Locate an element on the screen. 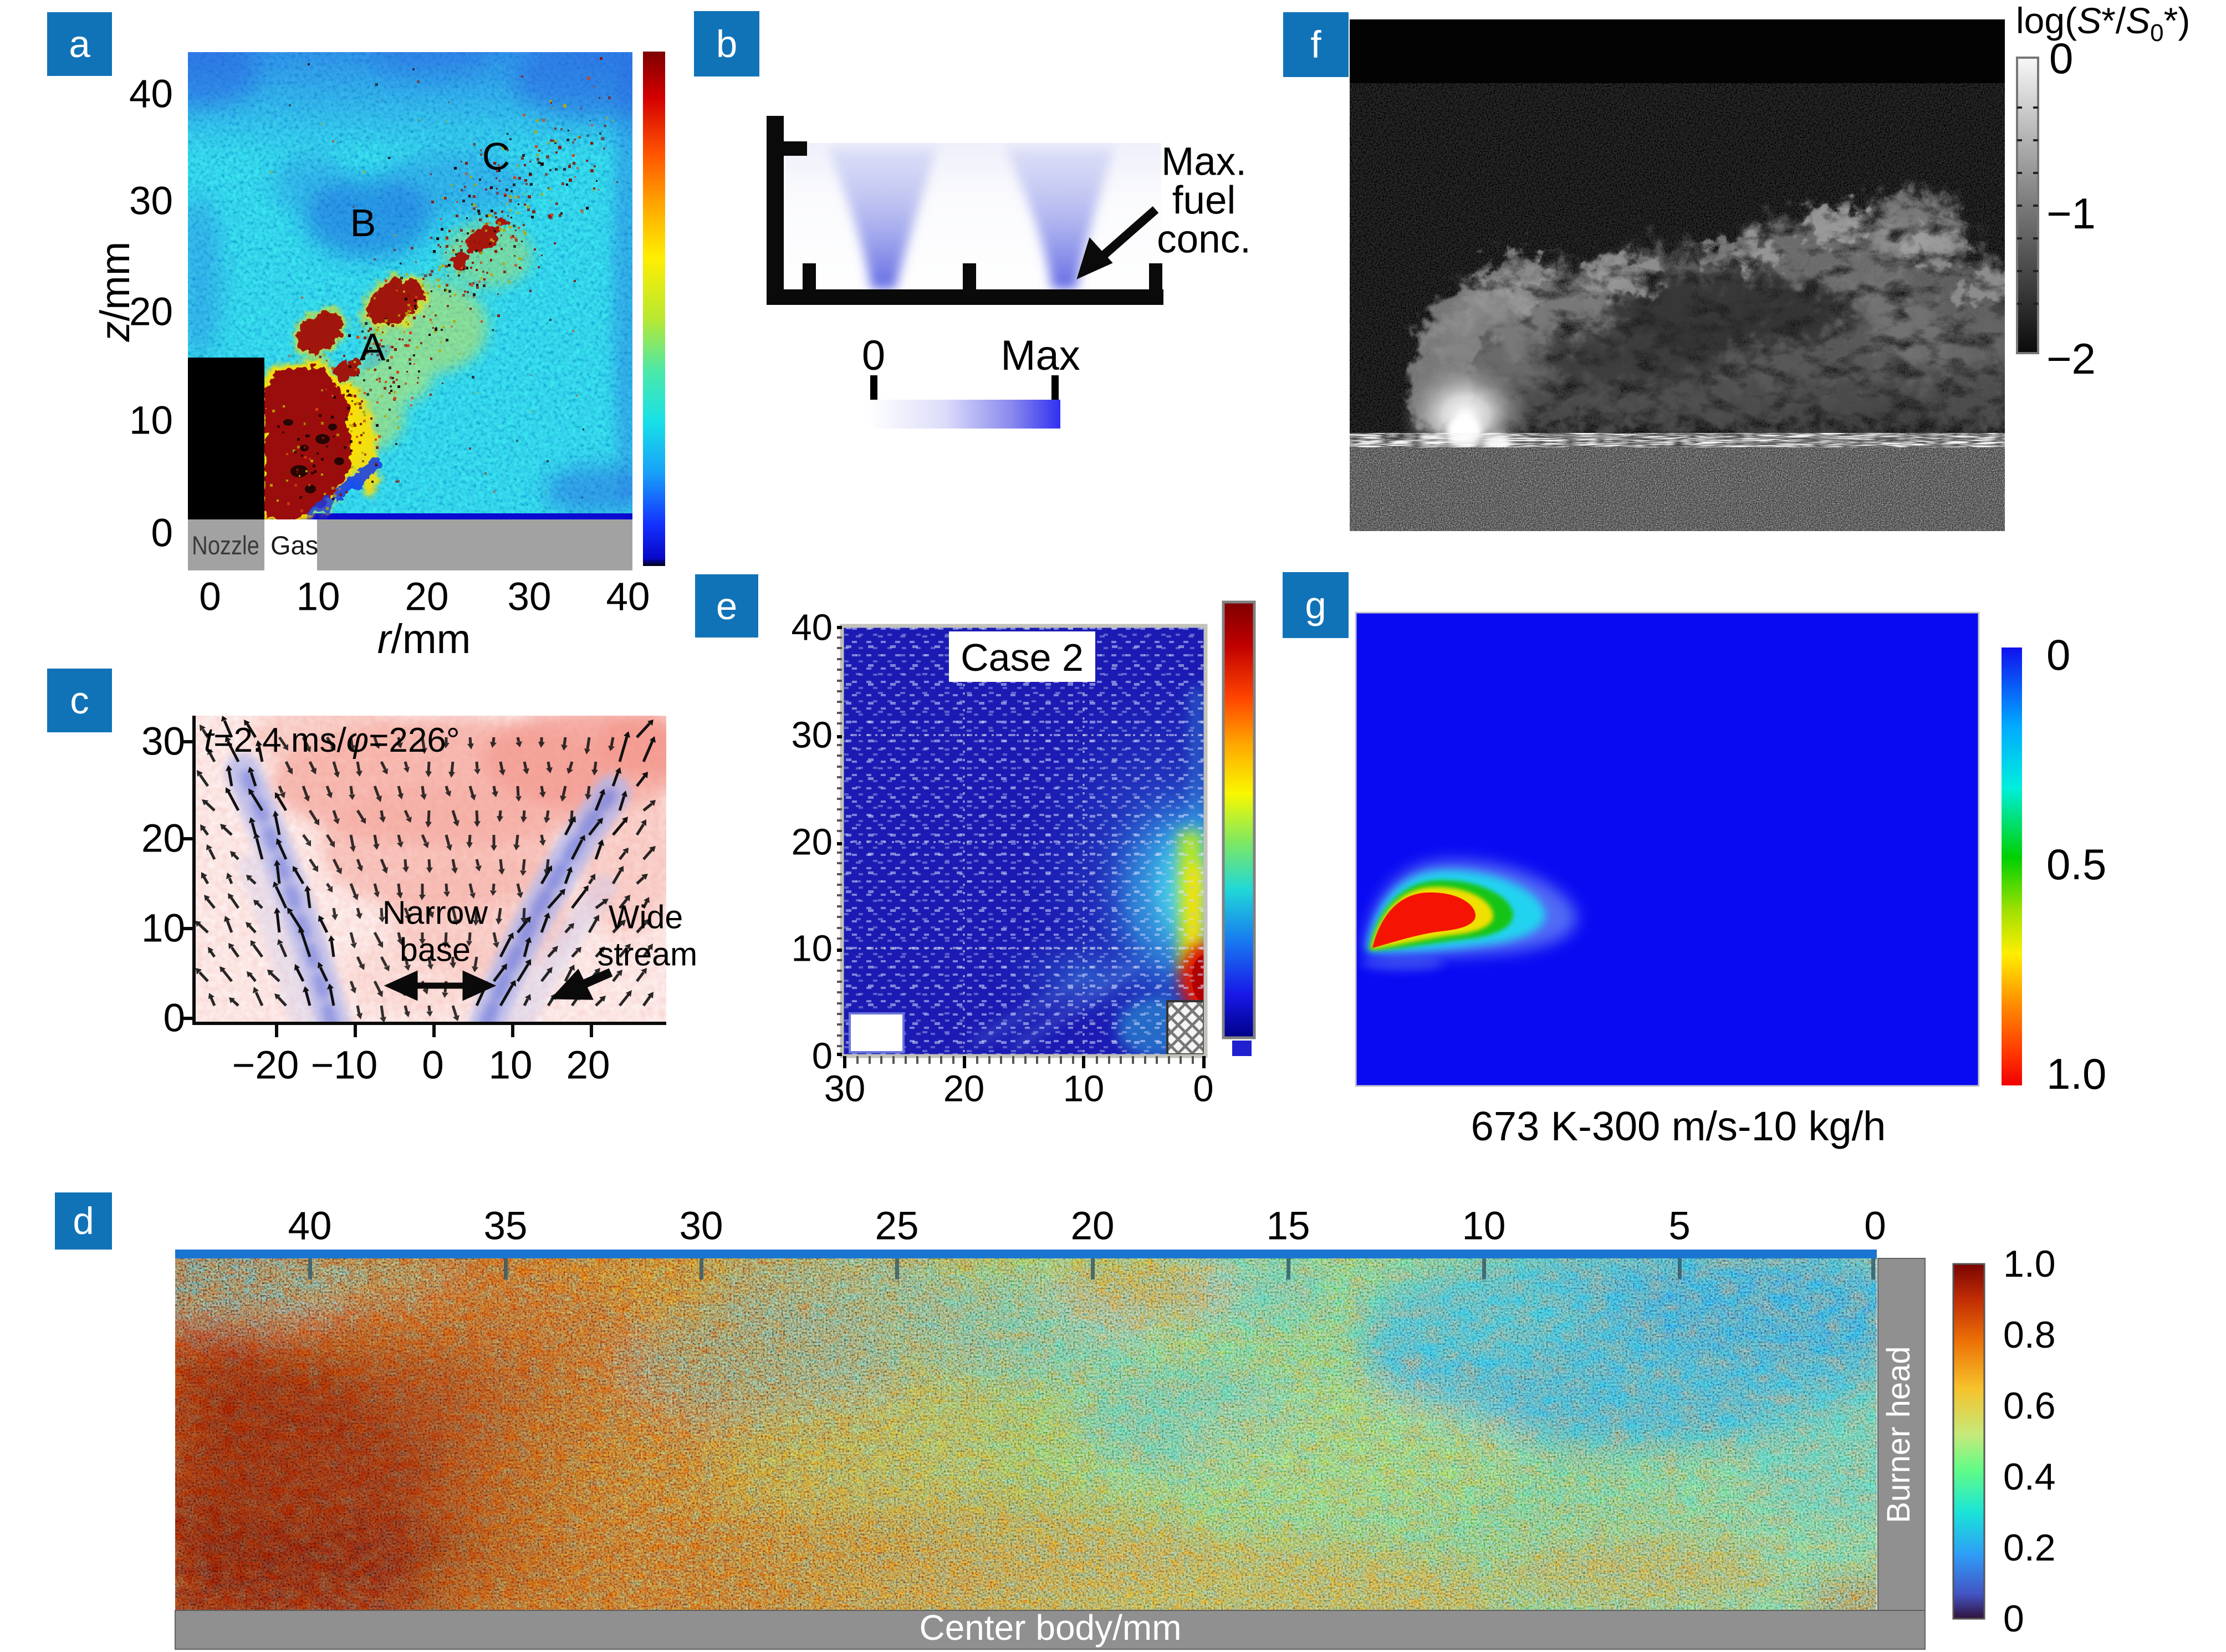 The image size is (2226, 1652). svg-text: Center body/mm is located at coordinates (1050, 1628).